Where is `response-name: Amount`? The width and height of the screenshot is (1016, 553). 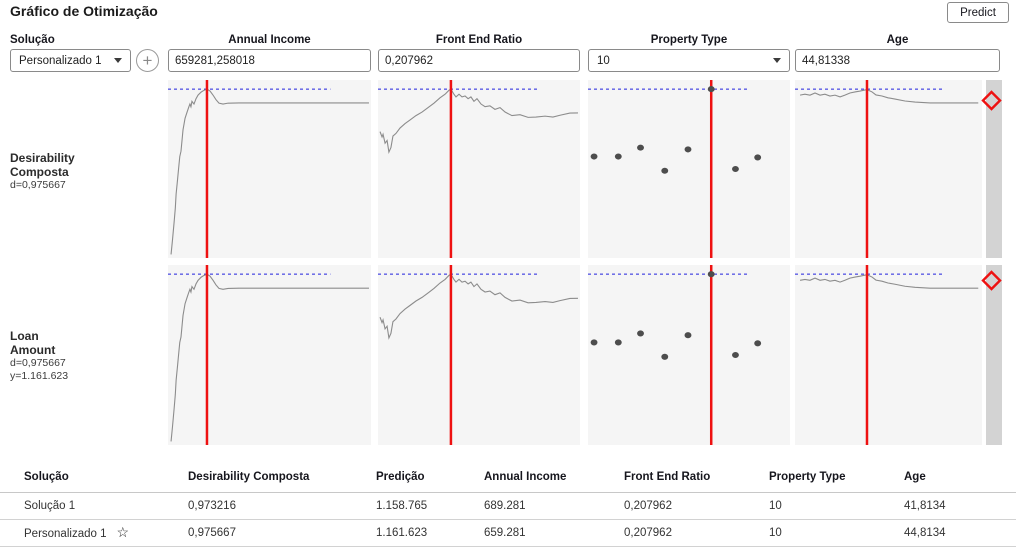
response-name: Amount is located at coordinates (33, 350).